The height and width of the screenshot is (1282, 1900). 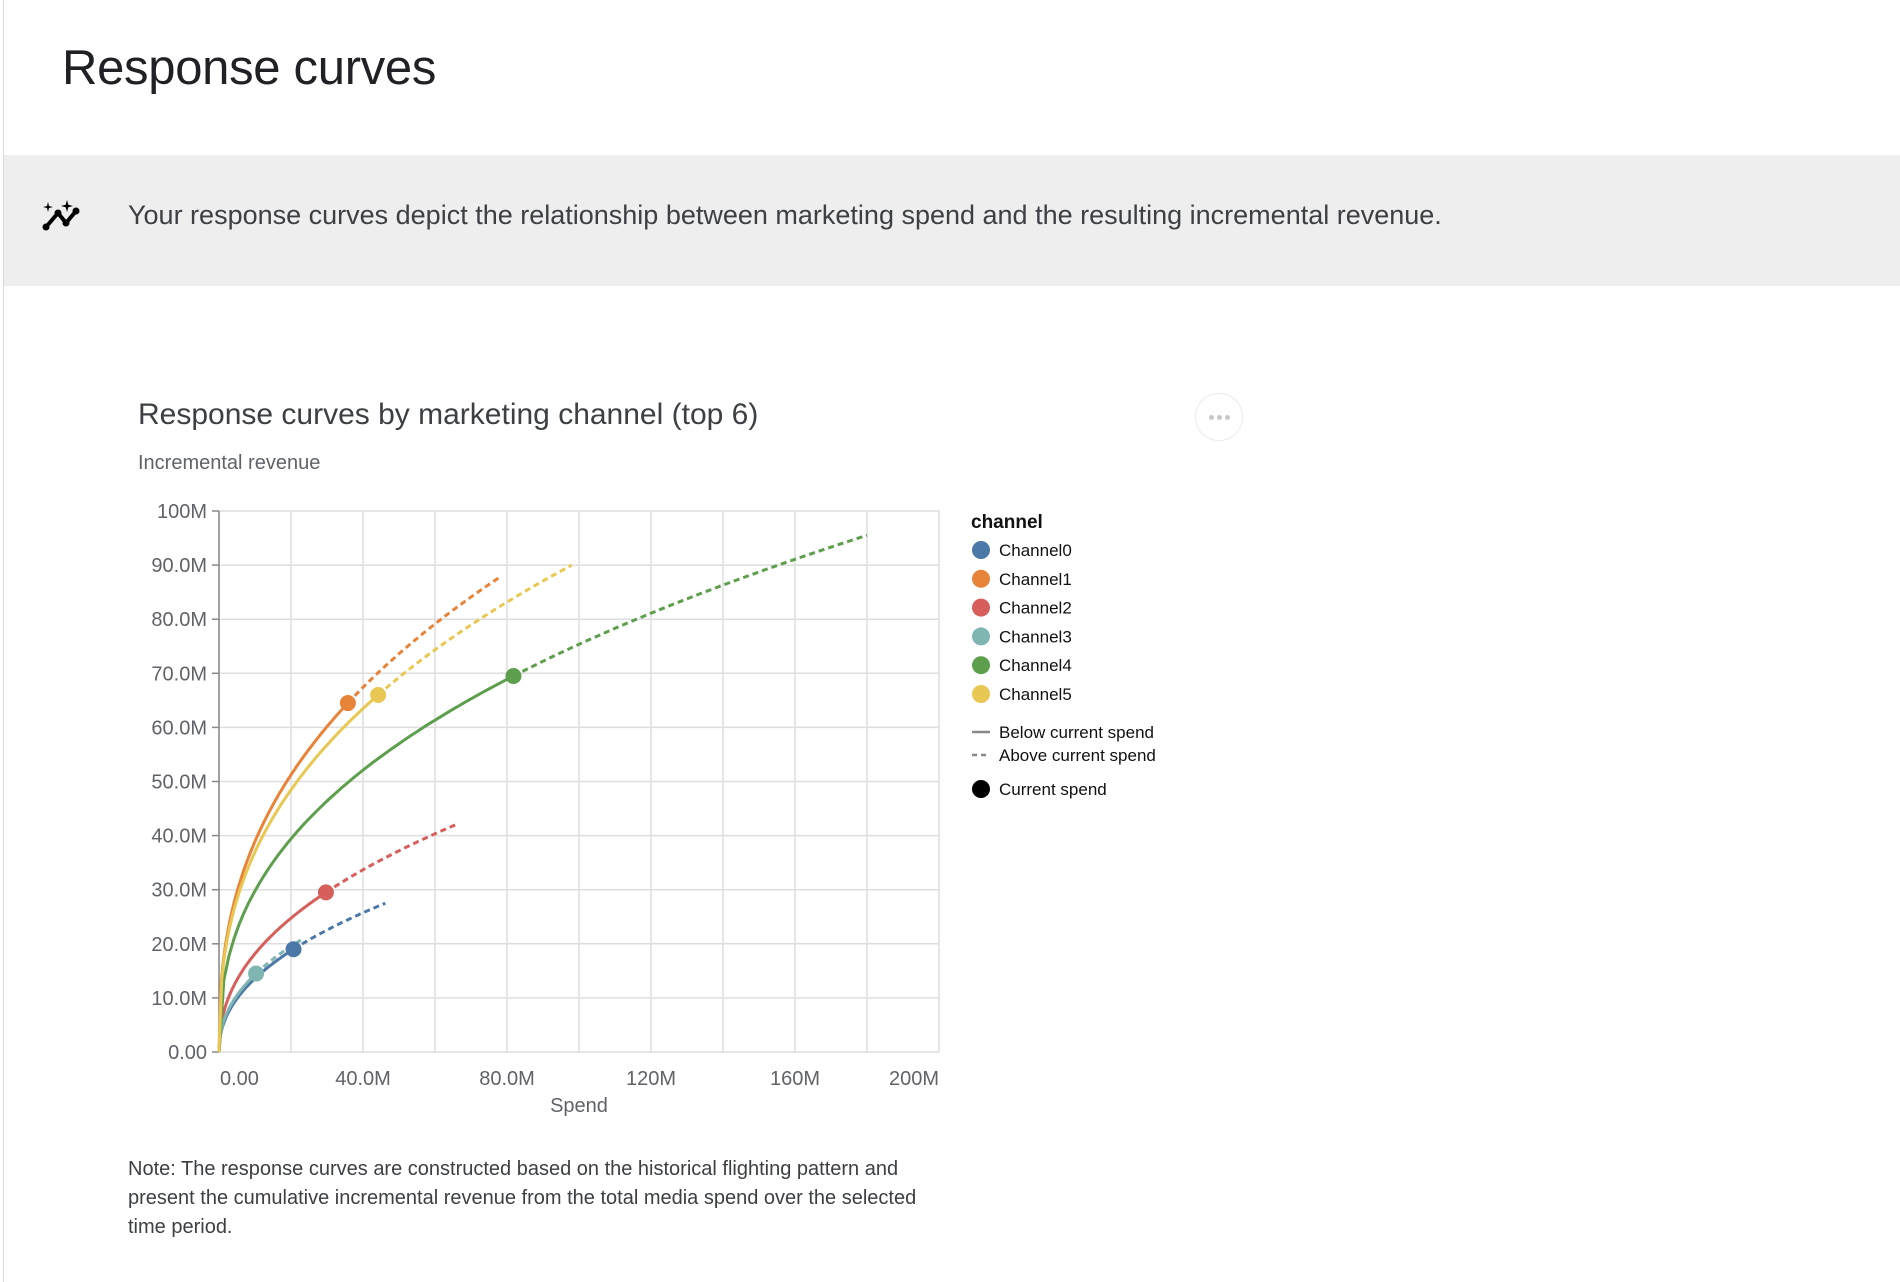 What do you see at coordinates (378, 694) in the screenshot?
I see `current-spend-point-channel5` at bounding box center [378, 694].